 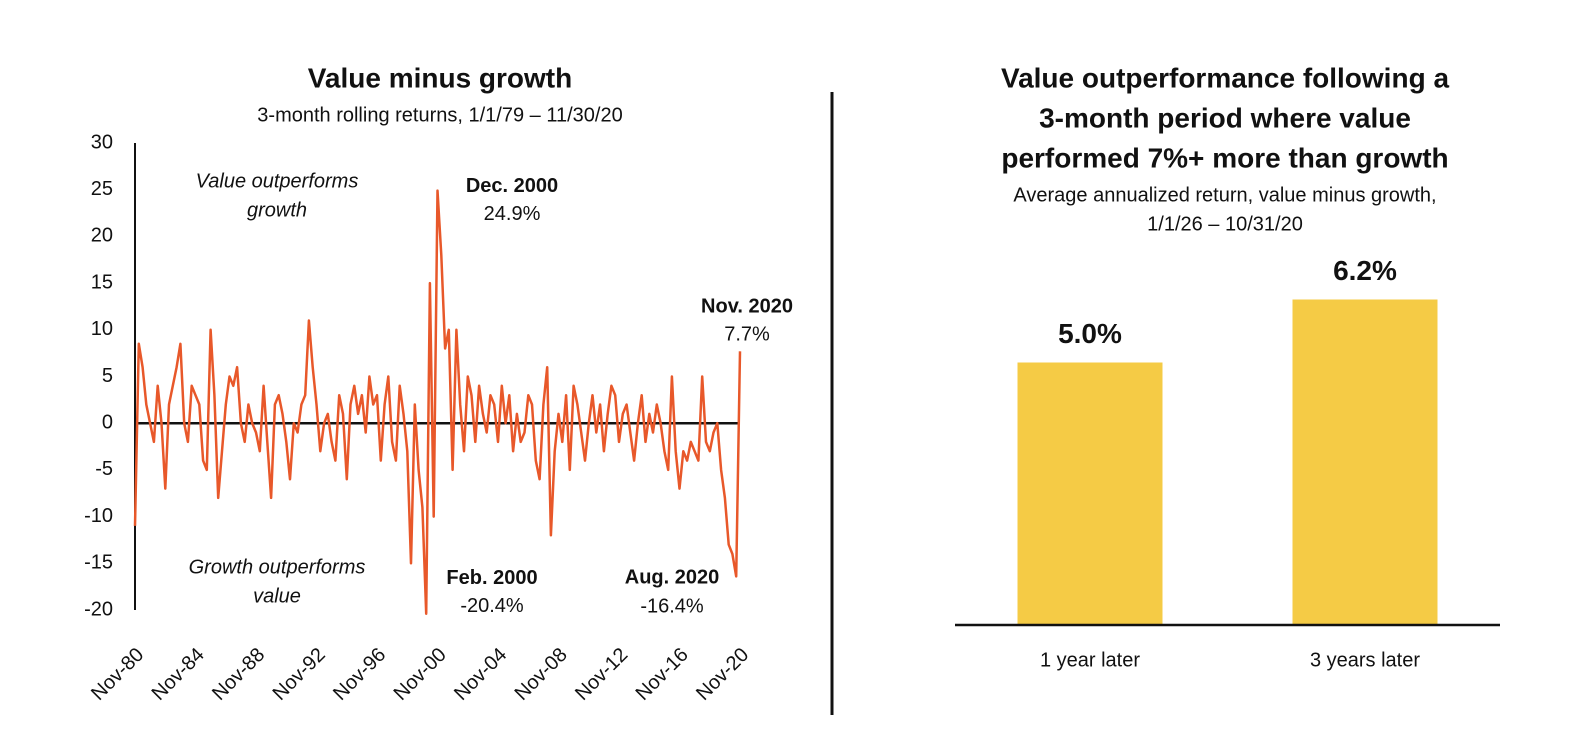 What do you see at coordinates (541, 674) in the screenshot?
I see `x-tick-label: Nov-08` at bounding box center [541, 674].